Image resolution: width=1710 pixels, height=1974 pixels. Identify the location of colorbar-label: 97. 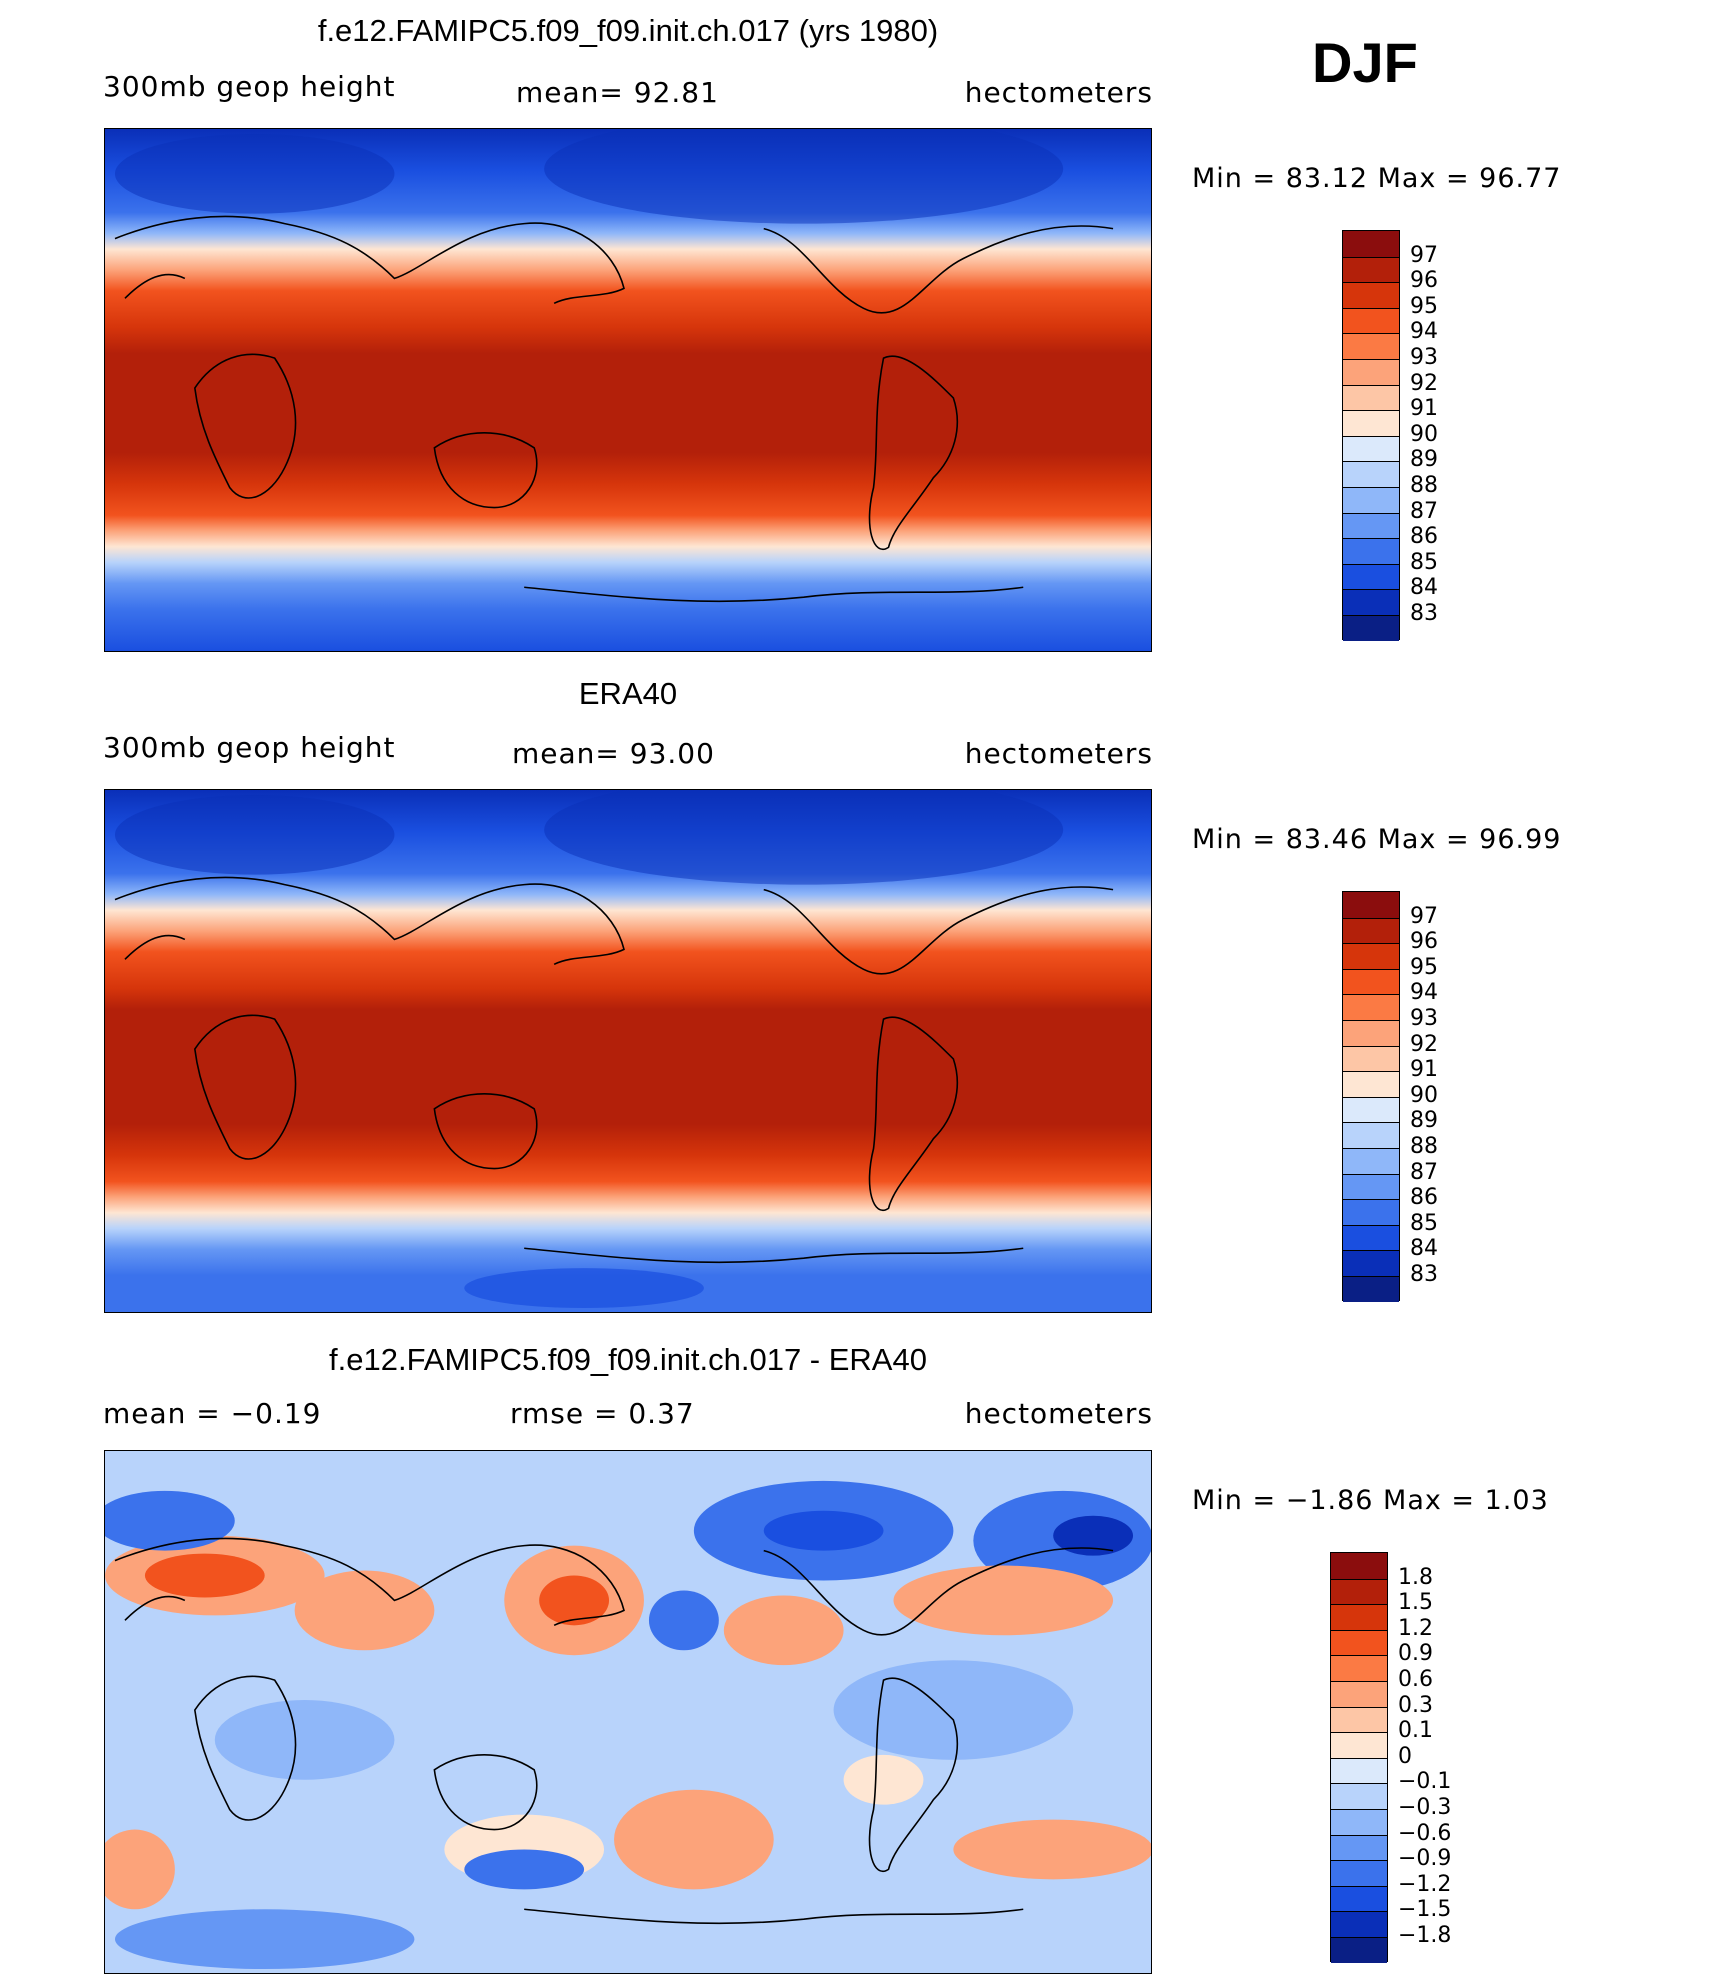
(1424, 916).